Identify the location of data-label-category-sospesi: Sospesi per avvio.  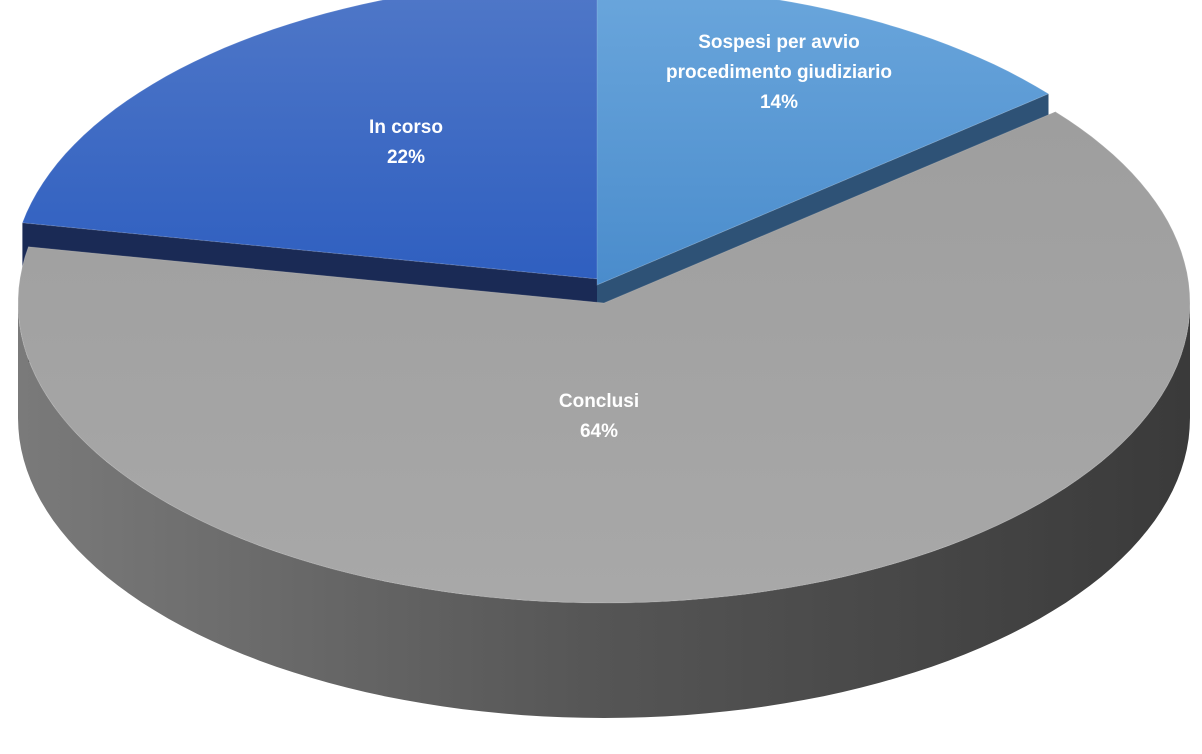
(779, 42).